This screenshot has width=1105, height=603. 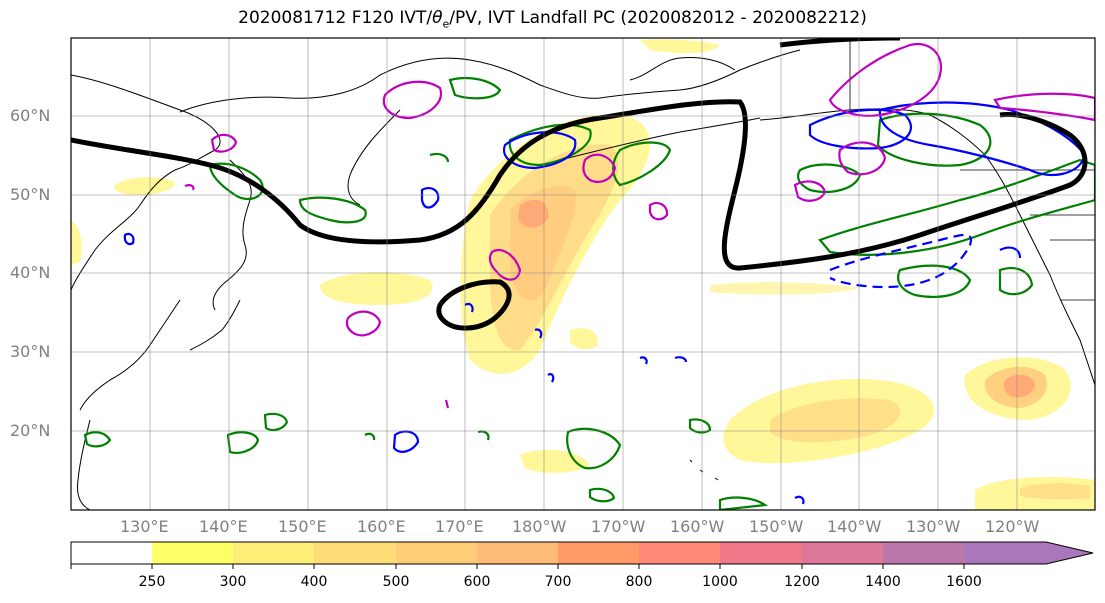 I want to click on colorbar-outline, so click(x=582, y=553).